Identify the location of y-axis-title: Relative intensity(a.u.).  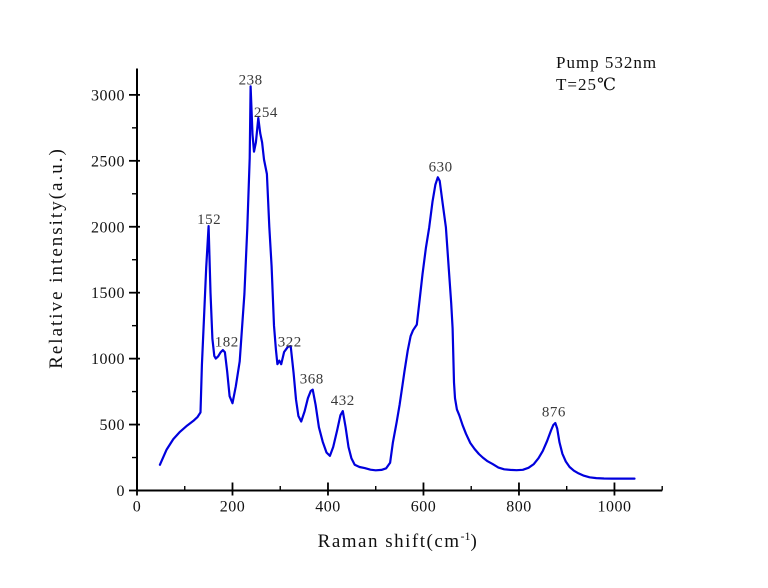
(57, 258).